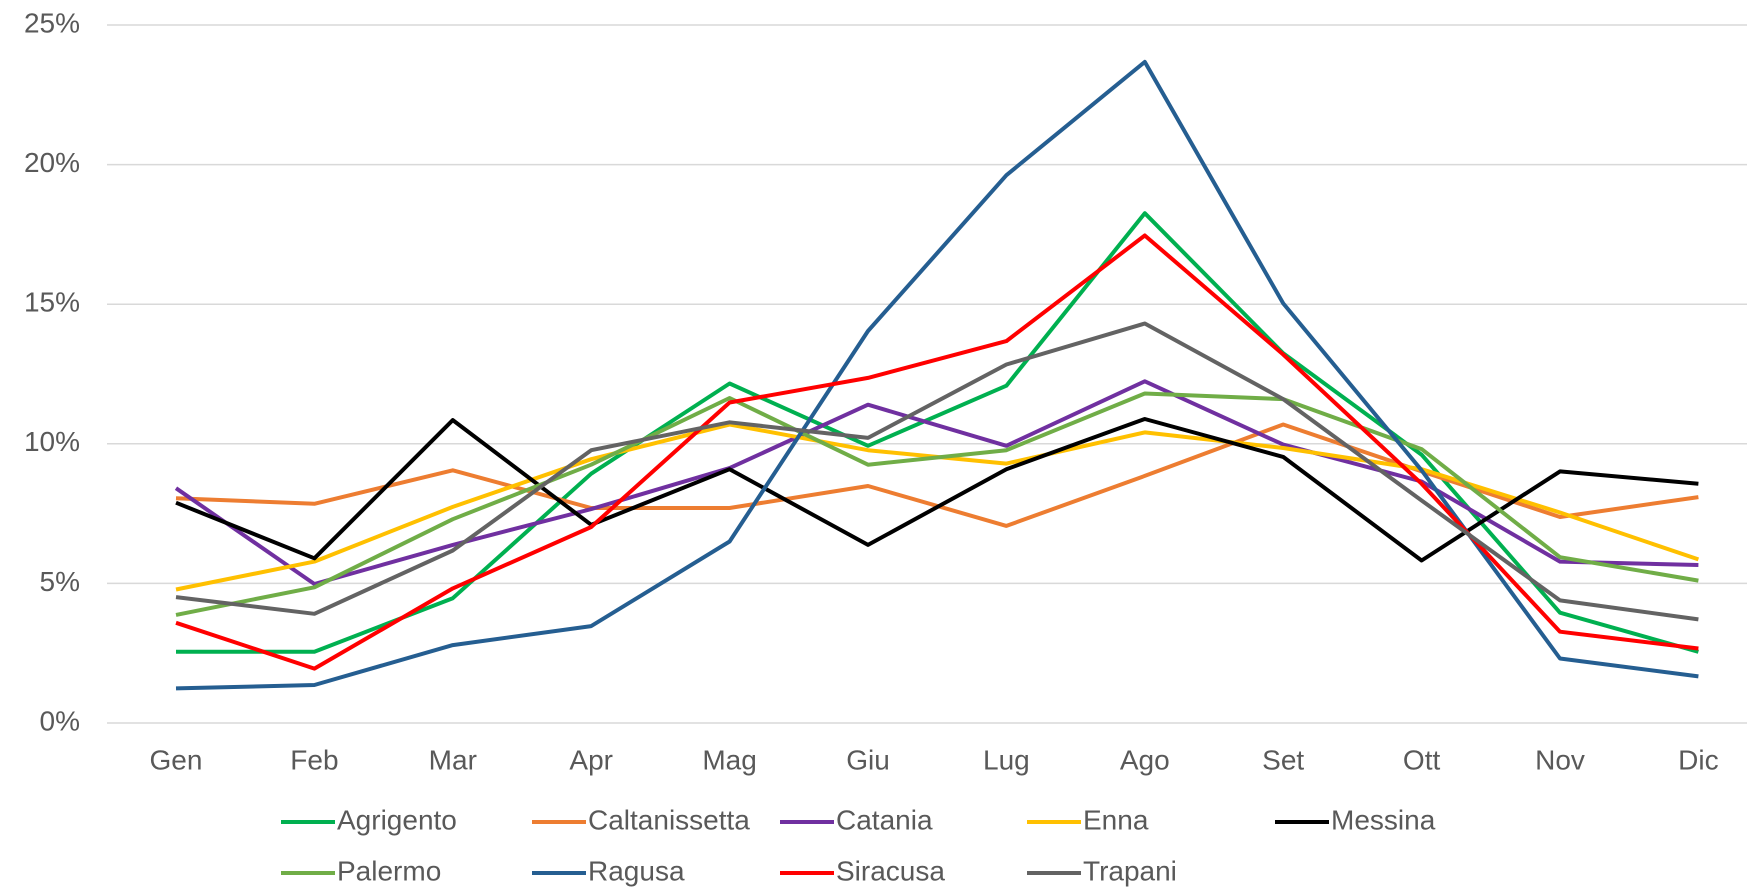 The height and width of the screenshot is (892, 1747). Describe the element at coordinates (60, 581) in the screenshot. I see `y-tick-label: 5%` at that location.